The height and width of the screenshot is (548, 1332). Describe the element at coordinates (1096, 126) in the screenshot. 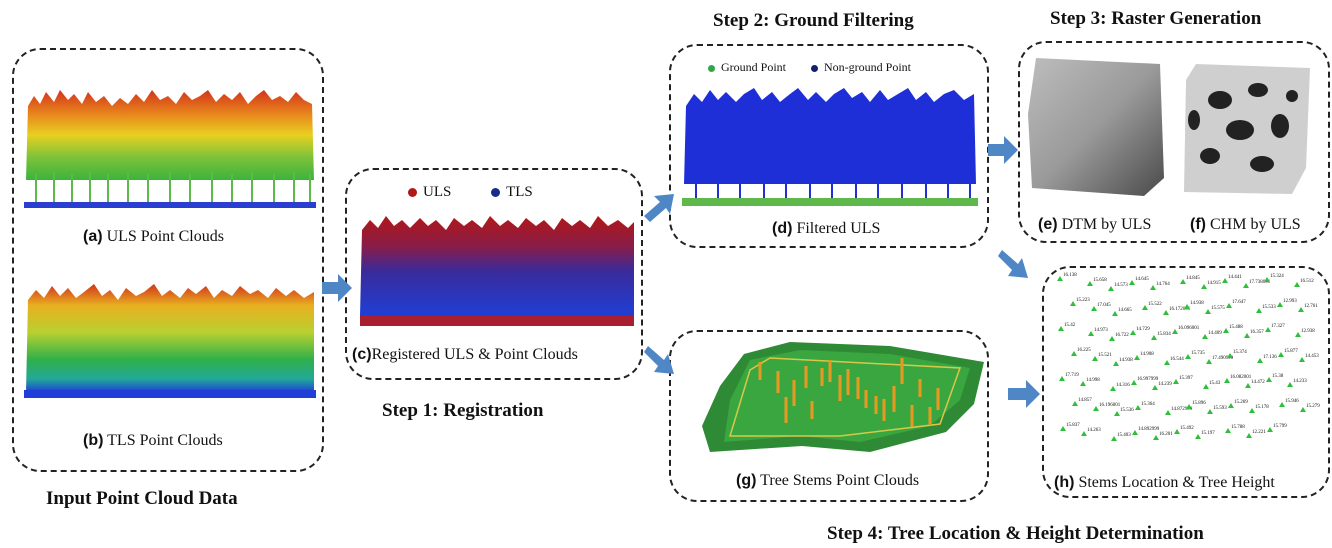

I see `dtm-raster-image` at that location.